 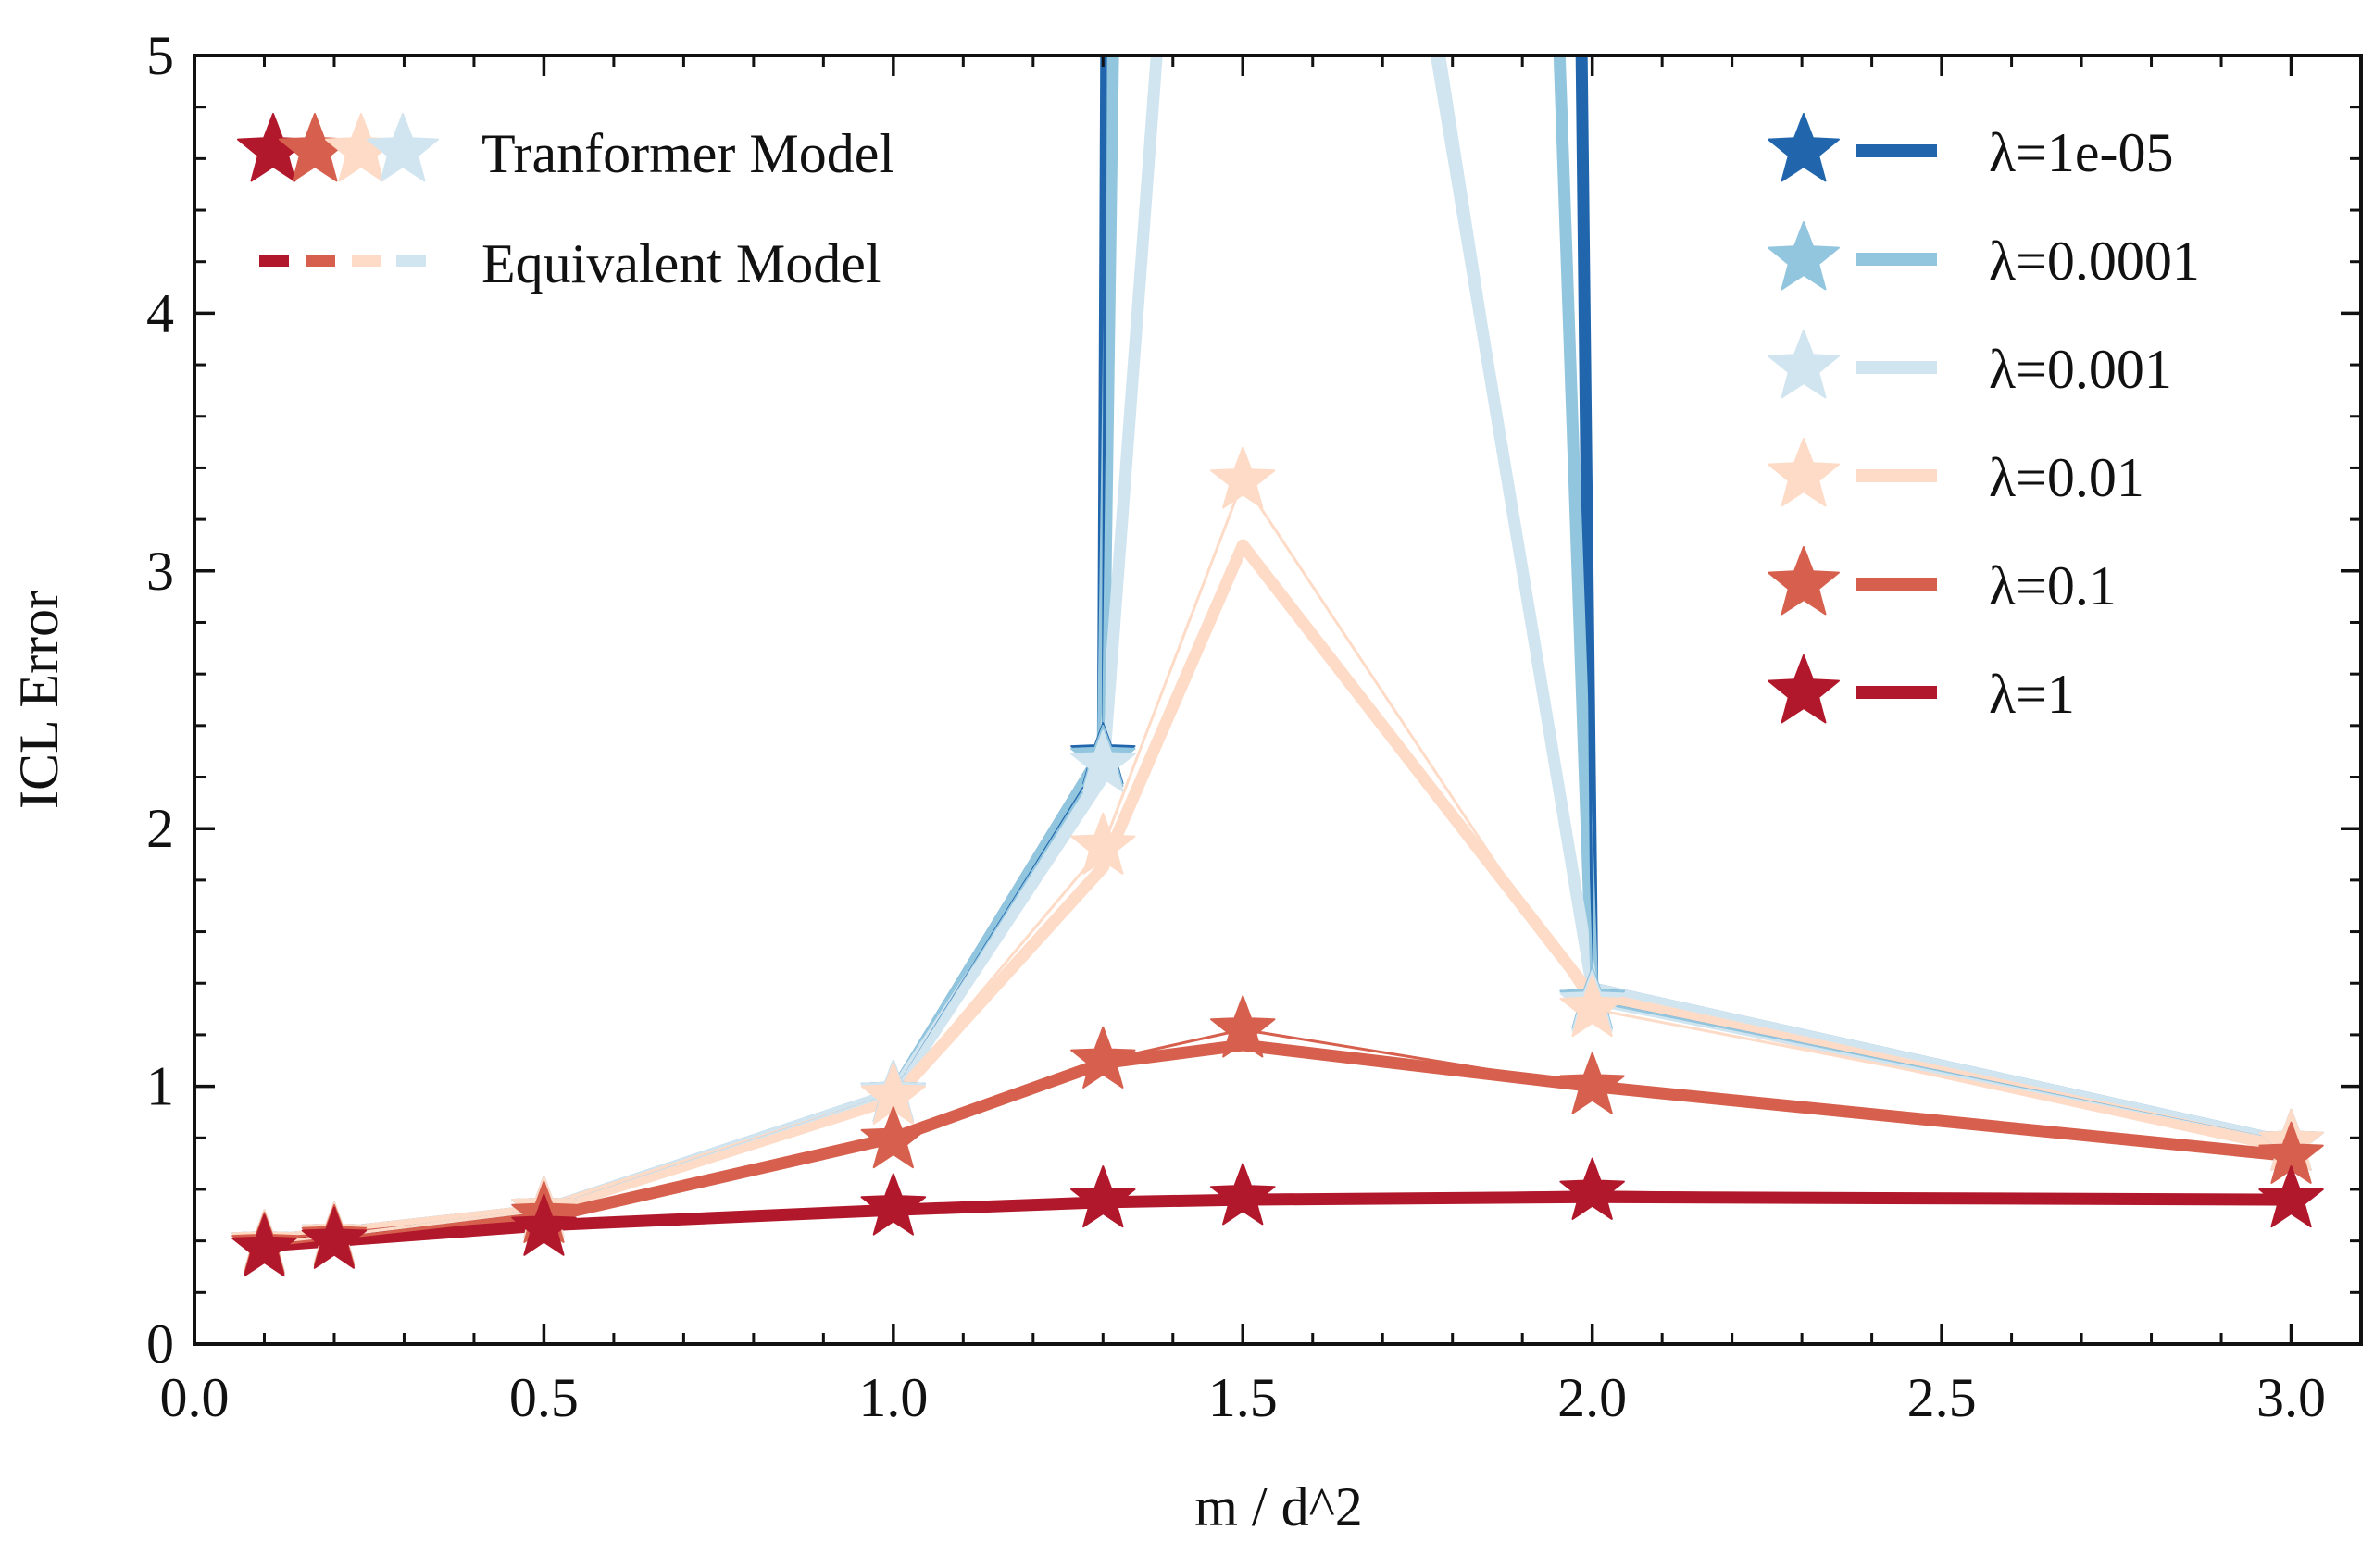 What do you see at coordinates (2053, 585) in the screenshot?
I see `legend-series-label: λ=0.1` at bounding box center [2053, 585].